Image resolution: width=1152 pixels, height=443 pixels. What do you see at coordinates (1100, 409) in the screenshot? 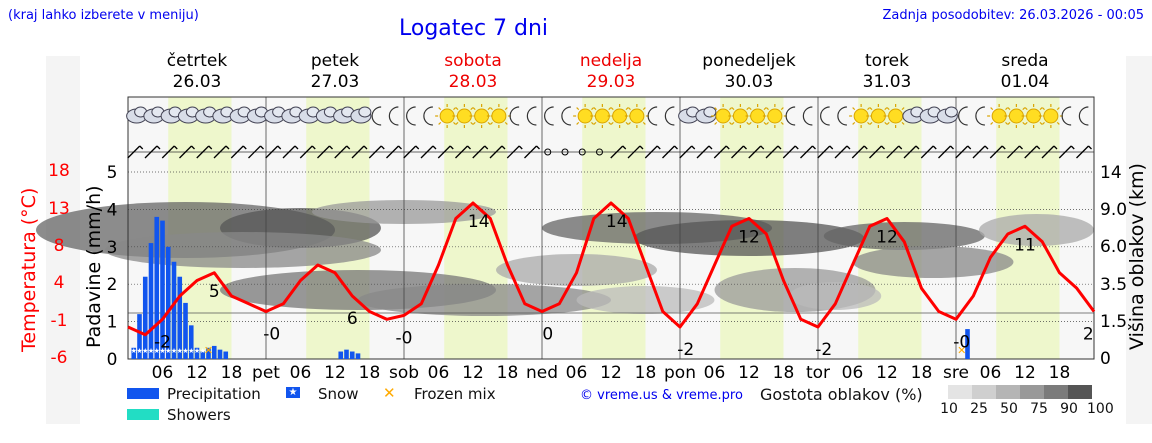
I see `density-step-label: 100` at bounding box center [1100, 409].